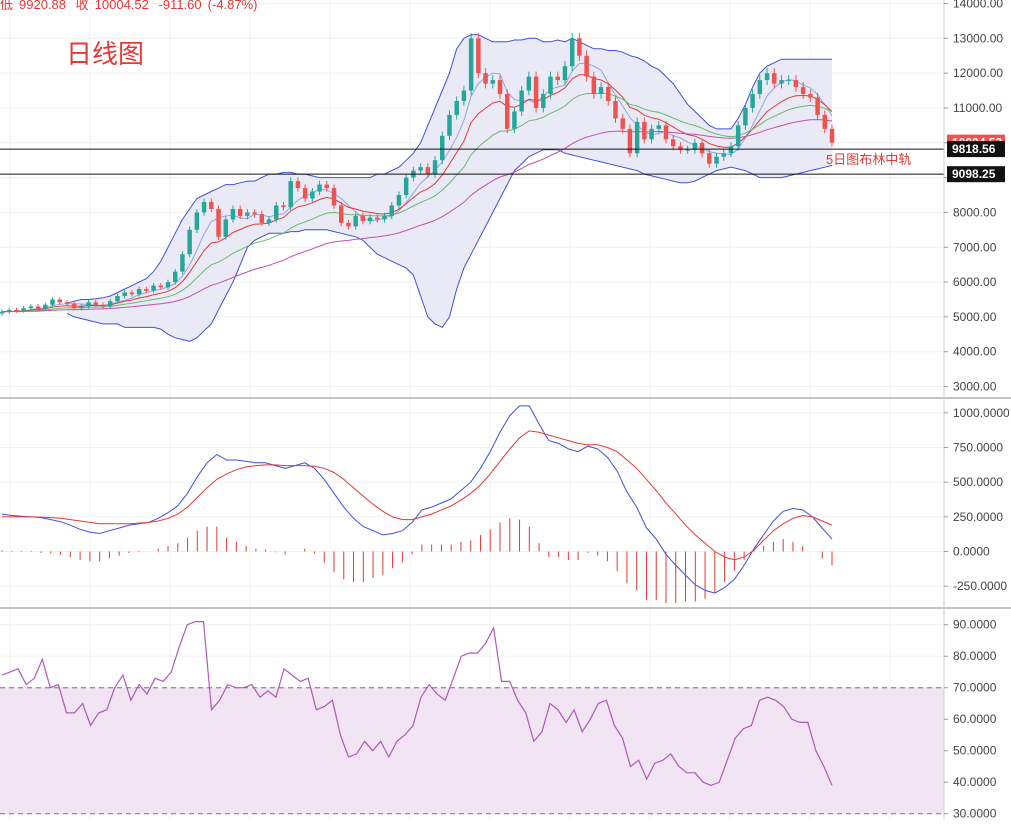  Describe the element at coordinates (105, 54) in the screenshot. I see `chart-title: 日线图` at that location.